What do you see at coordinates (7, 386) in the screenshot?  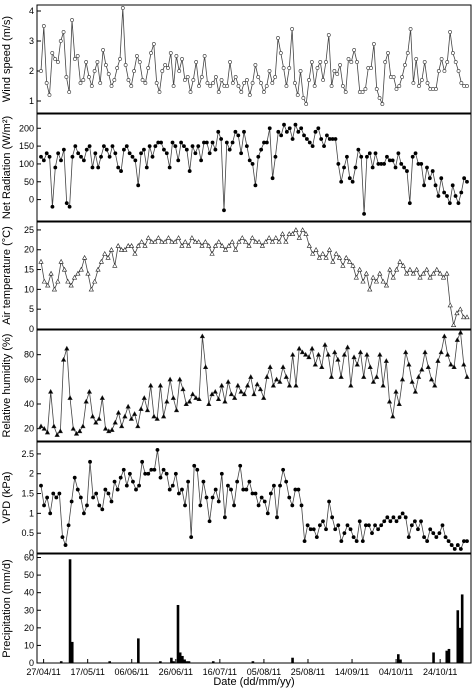 I see `y-axis-label: Relative humidity (%)` at bounding box center [7, 386].